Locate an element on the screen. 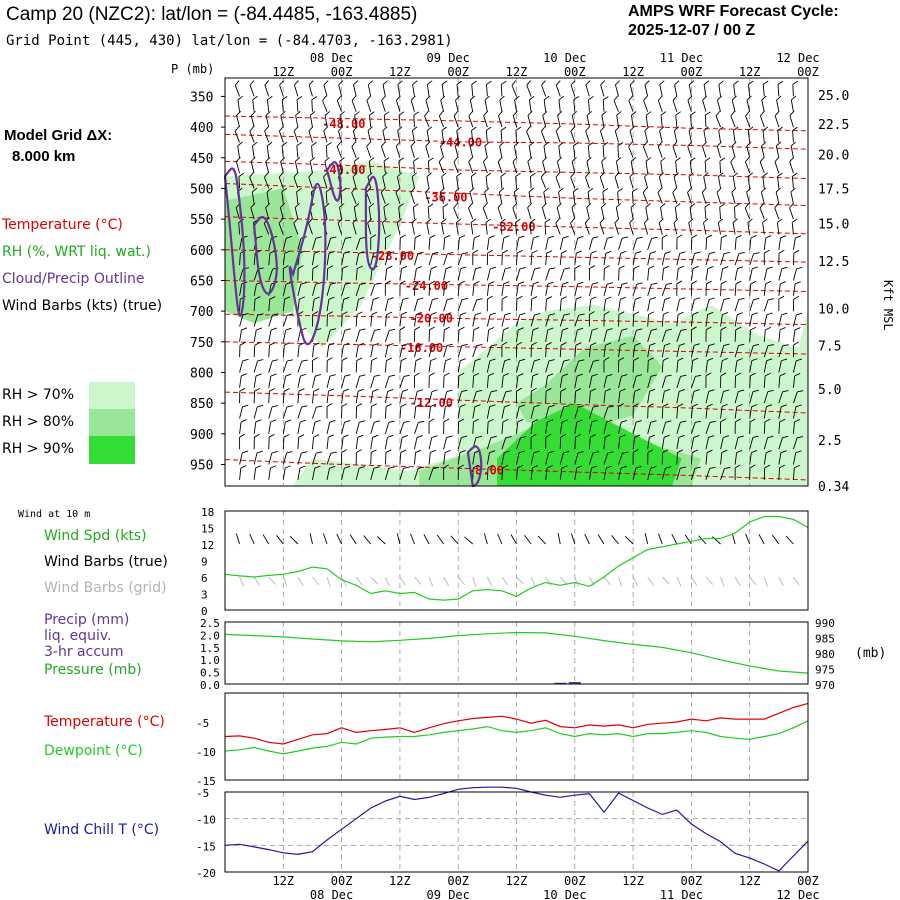  legend-wind: Wind Barbs (kts) (true) is located at coordinates (82, 306).